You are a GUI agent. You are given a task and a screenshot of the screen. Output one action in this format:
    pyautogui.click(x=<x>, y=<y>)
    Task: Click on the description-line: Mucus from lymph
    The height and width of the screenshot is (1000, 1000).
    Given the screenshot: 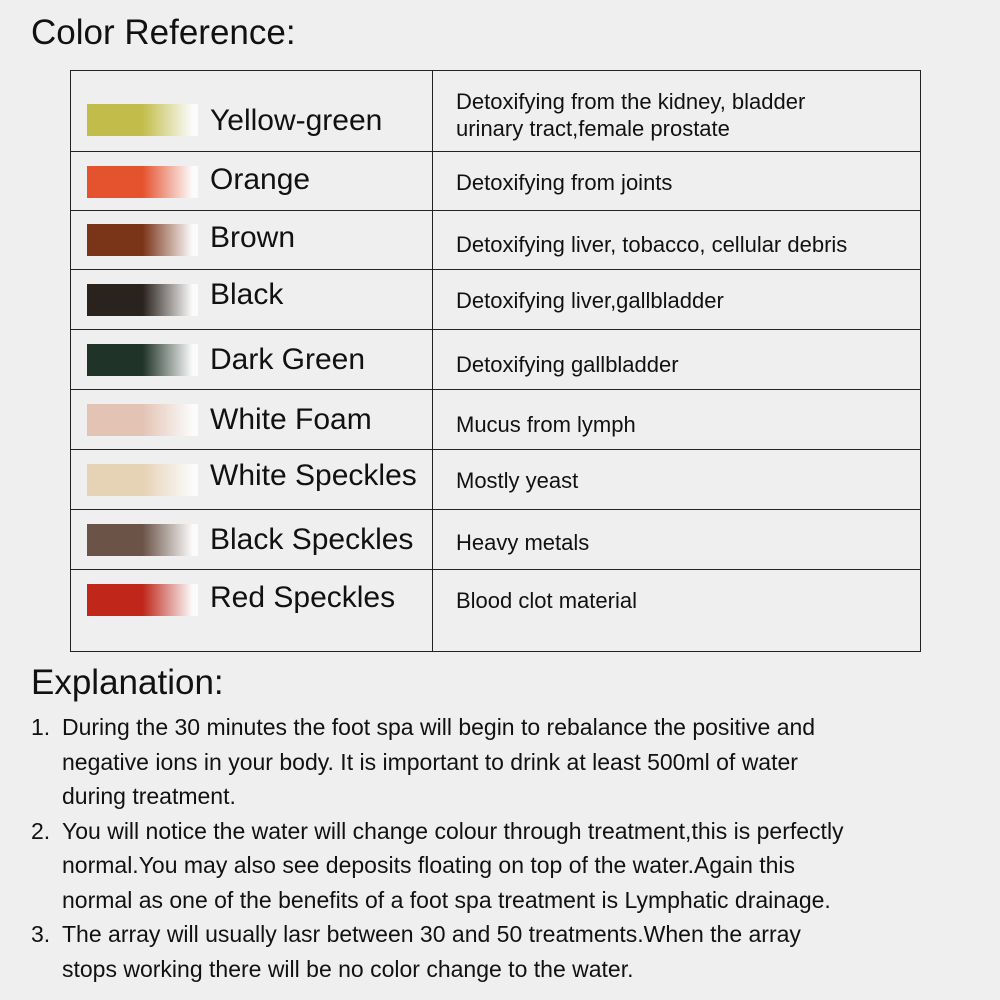 What is the action you would take?
    pyautogui.click(x=546, y=424)
    